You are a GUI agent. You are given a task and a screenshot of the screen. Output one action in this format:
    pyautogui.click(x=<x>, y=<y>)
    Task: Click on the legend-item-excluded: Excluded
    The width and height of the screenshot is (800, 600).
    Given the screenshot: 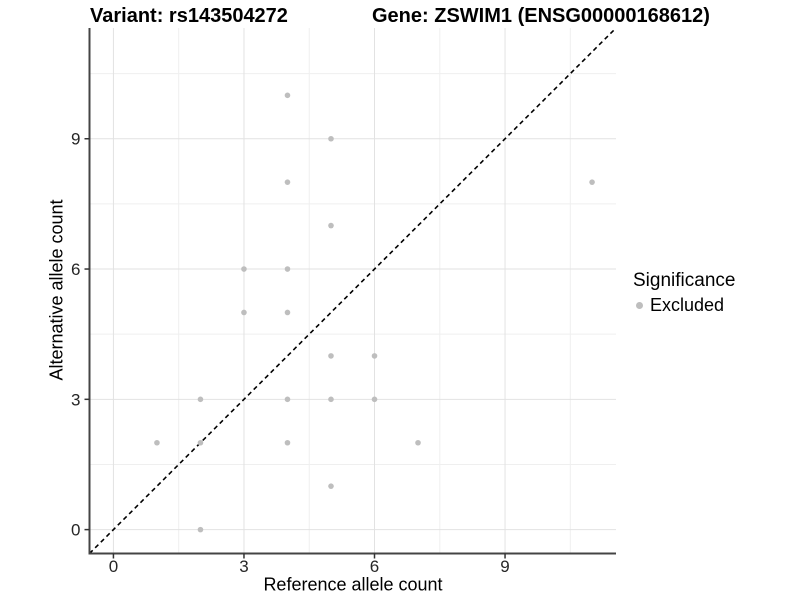 What is the action you would take?
    pyautogui.click(x=684, y=305)
    